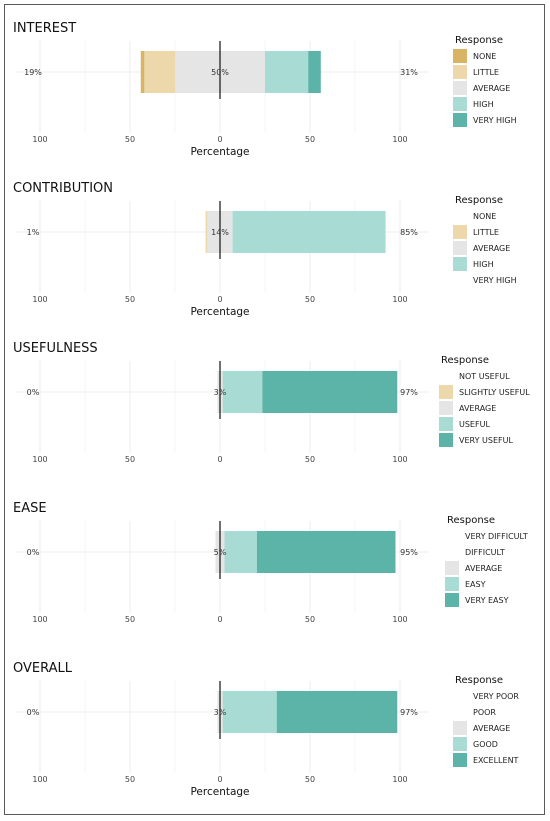  Describe the element at coordinates (496, 536) in the screenshot. I see `legend-label: VERY DIFFICULT` at that location.